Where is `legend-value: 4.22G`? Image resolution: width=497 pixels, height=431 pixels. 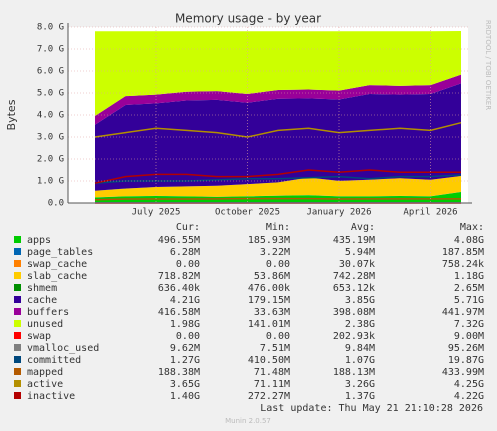 legend-value: 4.22G is located at coordinates (469, 396).